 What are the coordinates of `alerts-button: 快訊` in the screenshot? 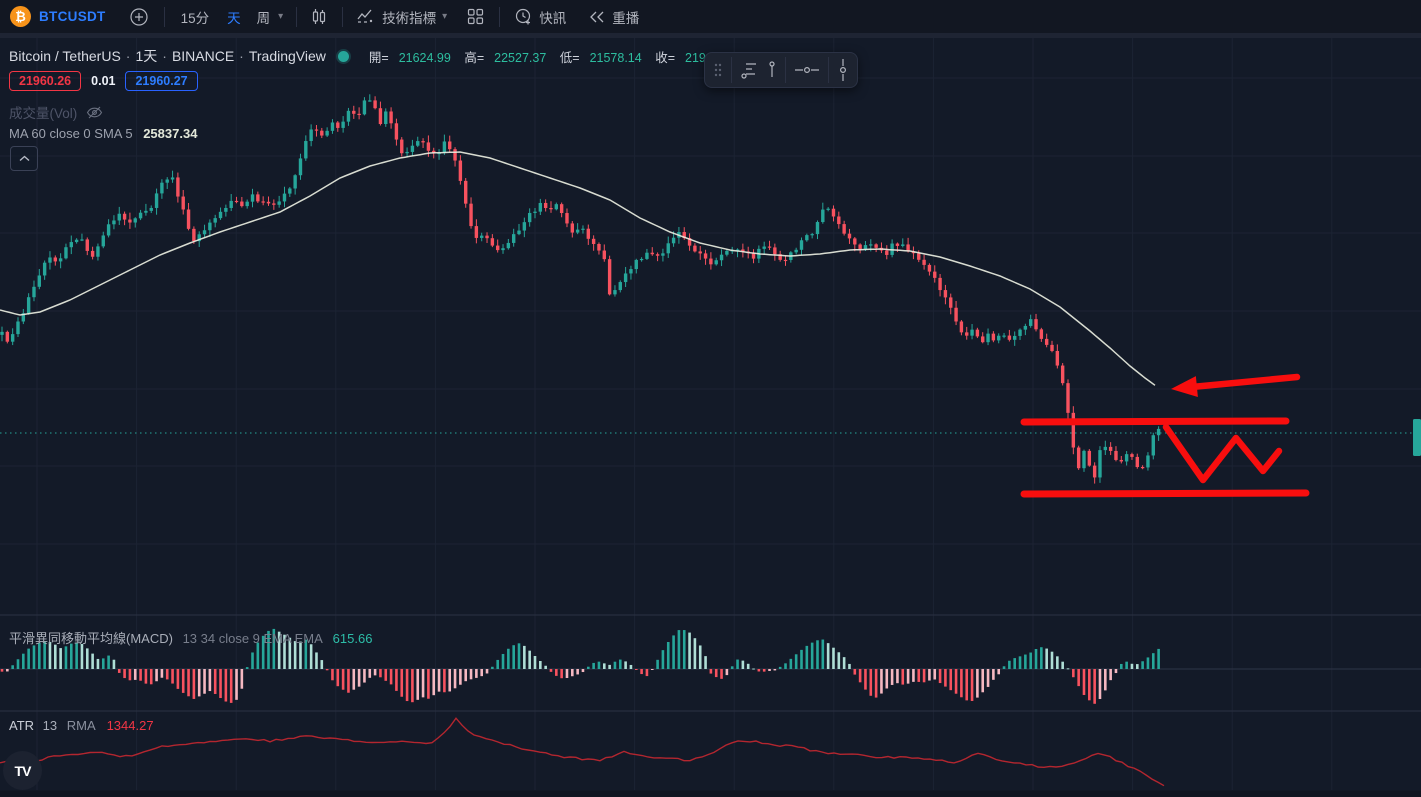 It's located at (540, 17).